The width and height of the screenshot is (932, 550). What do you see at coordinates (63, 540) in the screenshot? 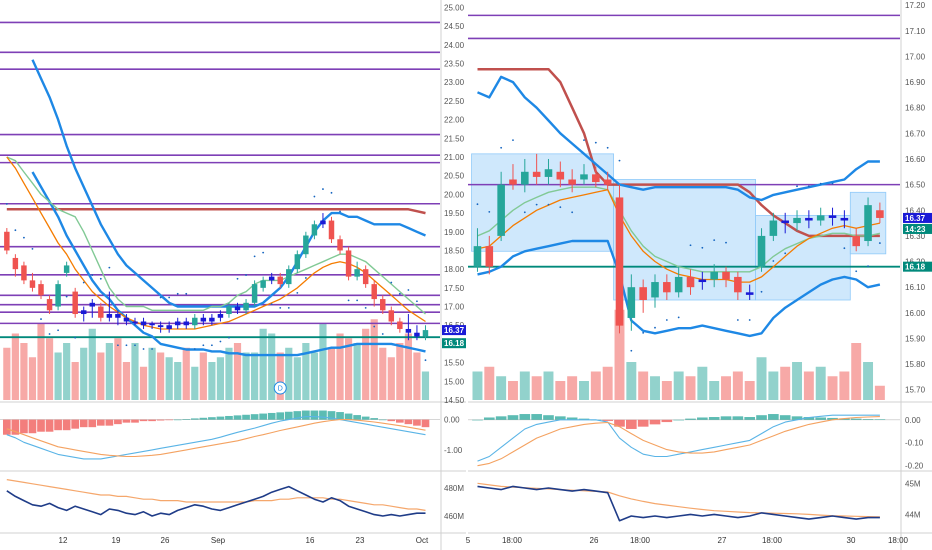
I see `time-axis-tick: 12` at bounding box center [63, 540].